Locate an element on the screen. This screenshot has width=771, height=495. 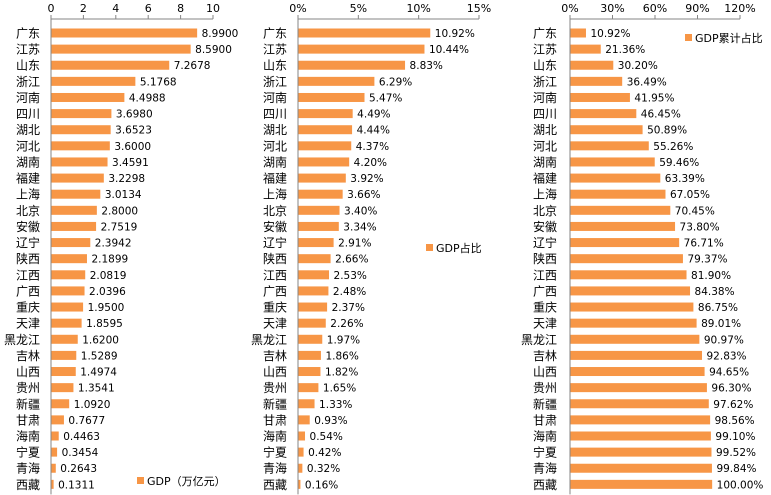
x-tick-label: 2 is located at coordinates (83, 8).